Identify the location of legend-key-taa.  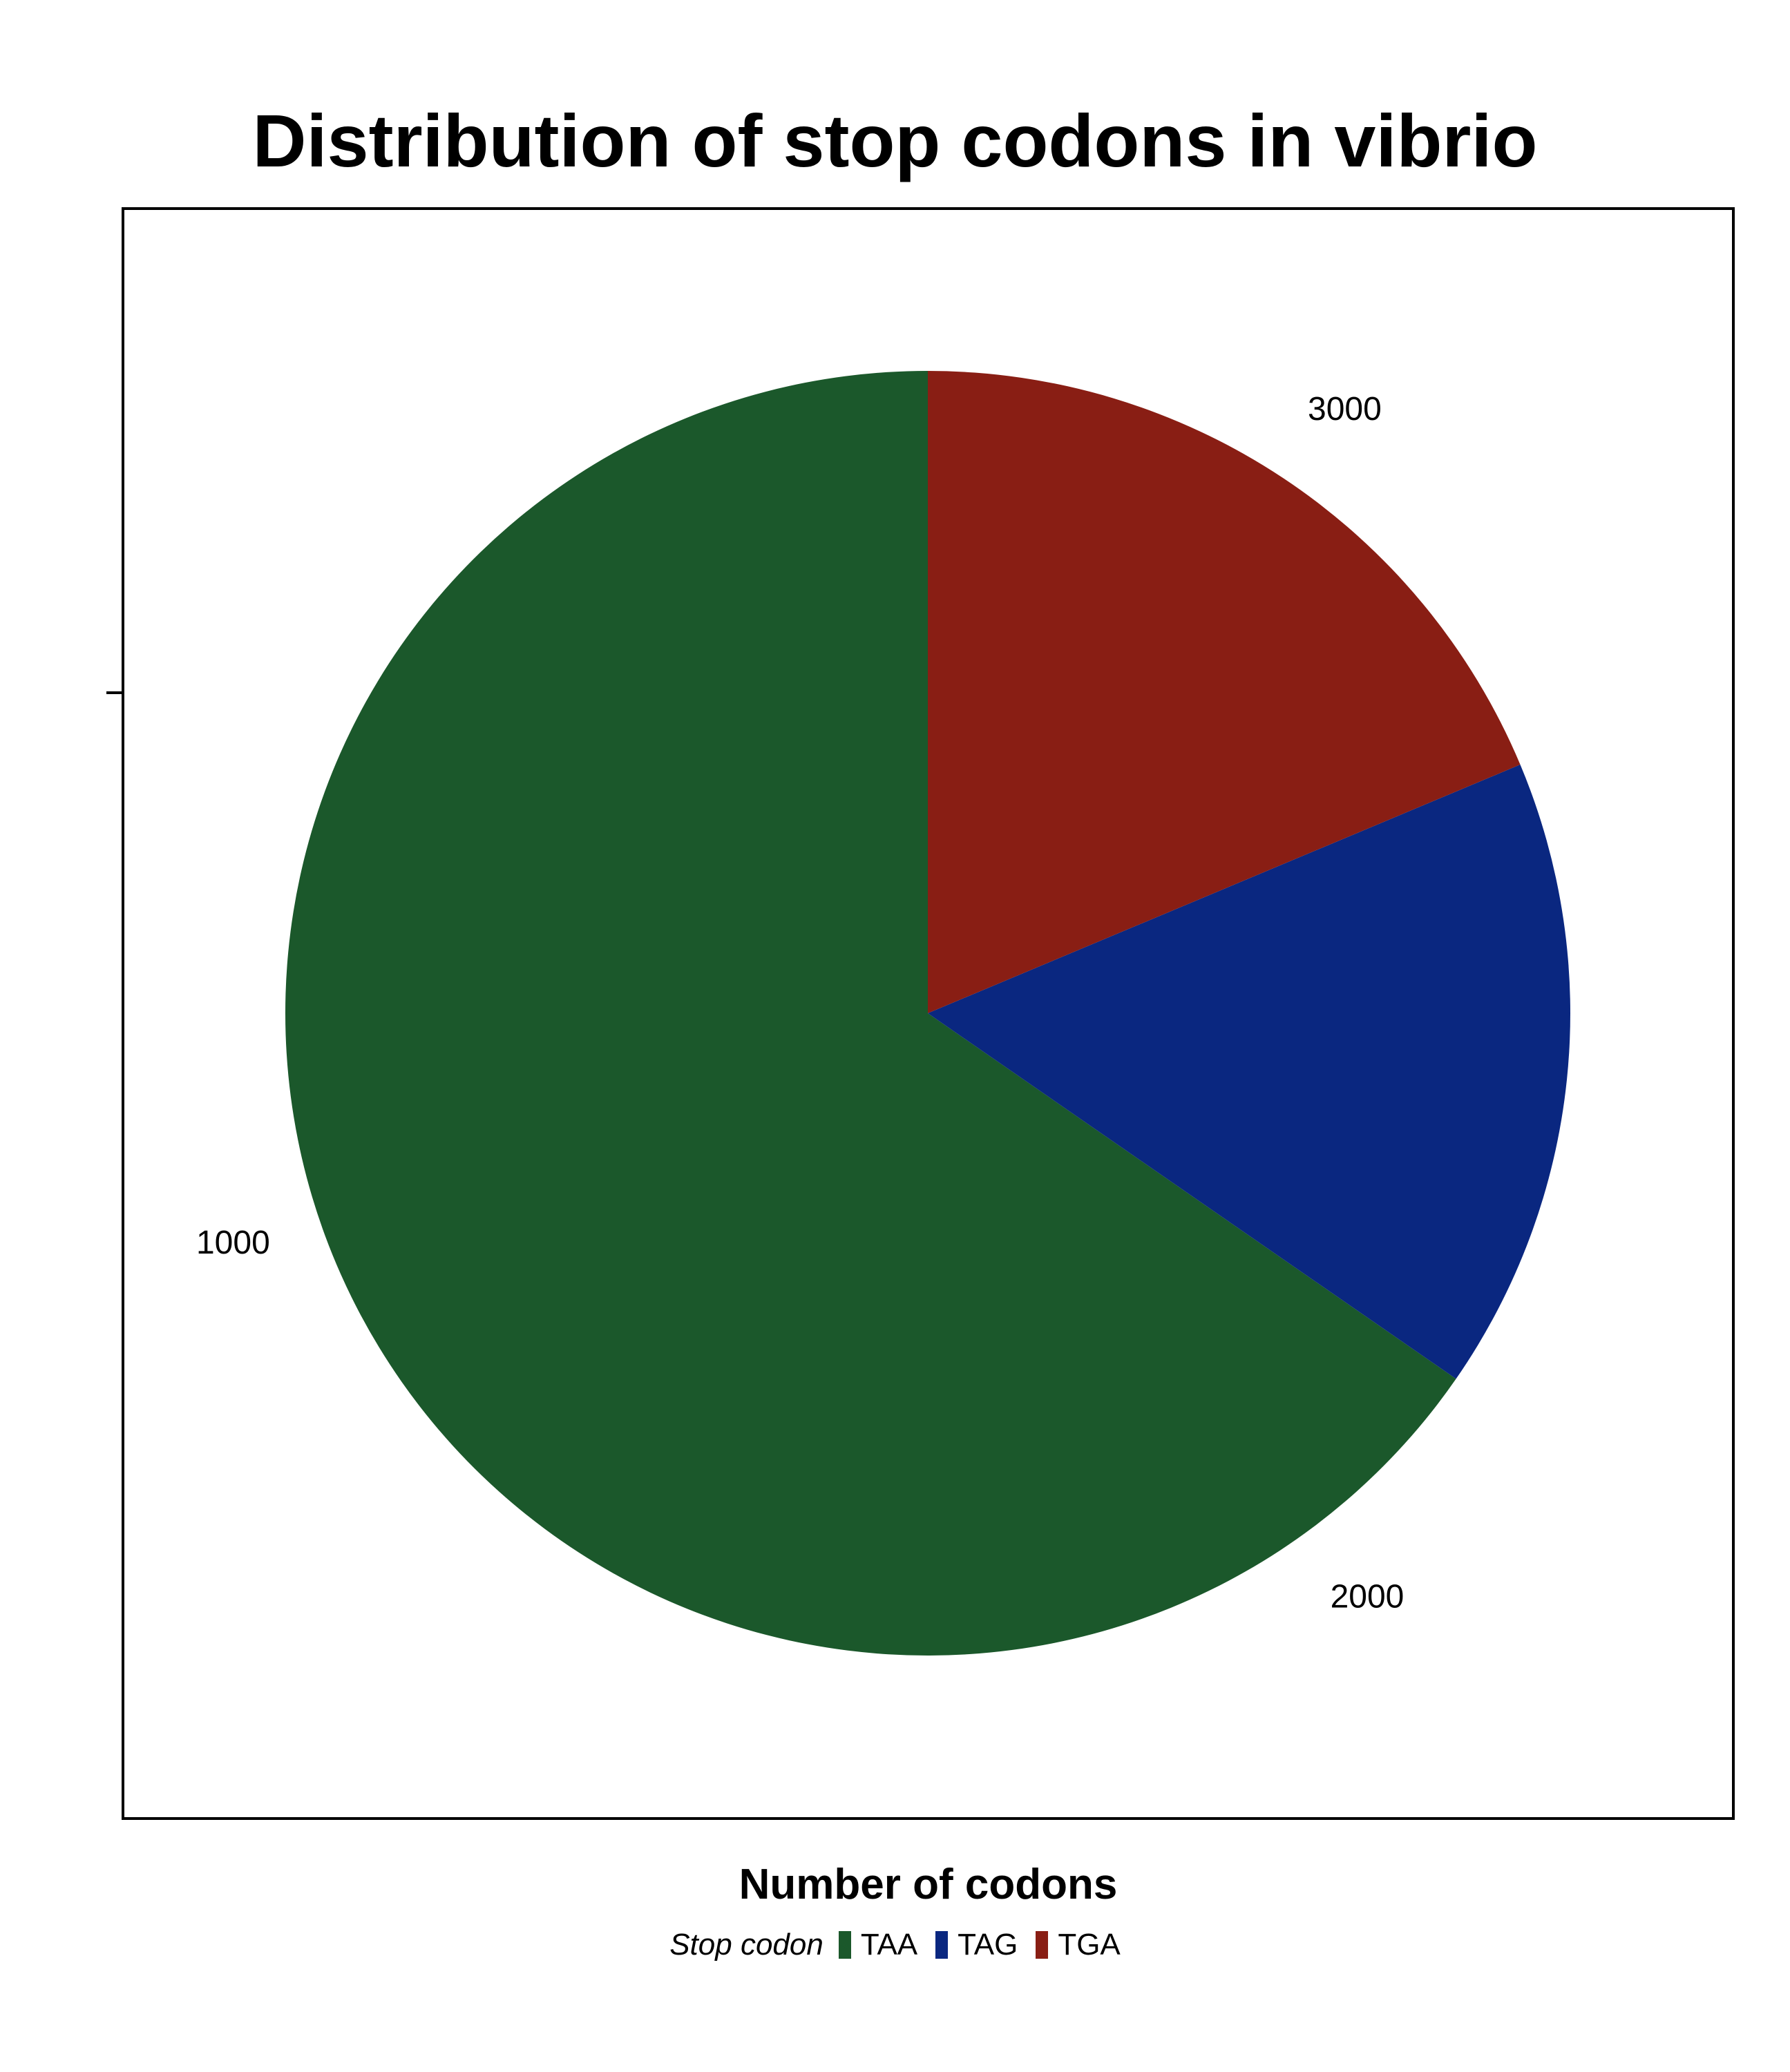
(845, 1945).